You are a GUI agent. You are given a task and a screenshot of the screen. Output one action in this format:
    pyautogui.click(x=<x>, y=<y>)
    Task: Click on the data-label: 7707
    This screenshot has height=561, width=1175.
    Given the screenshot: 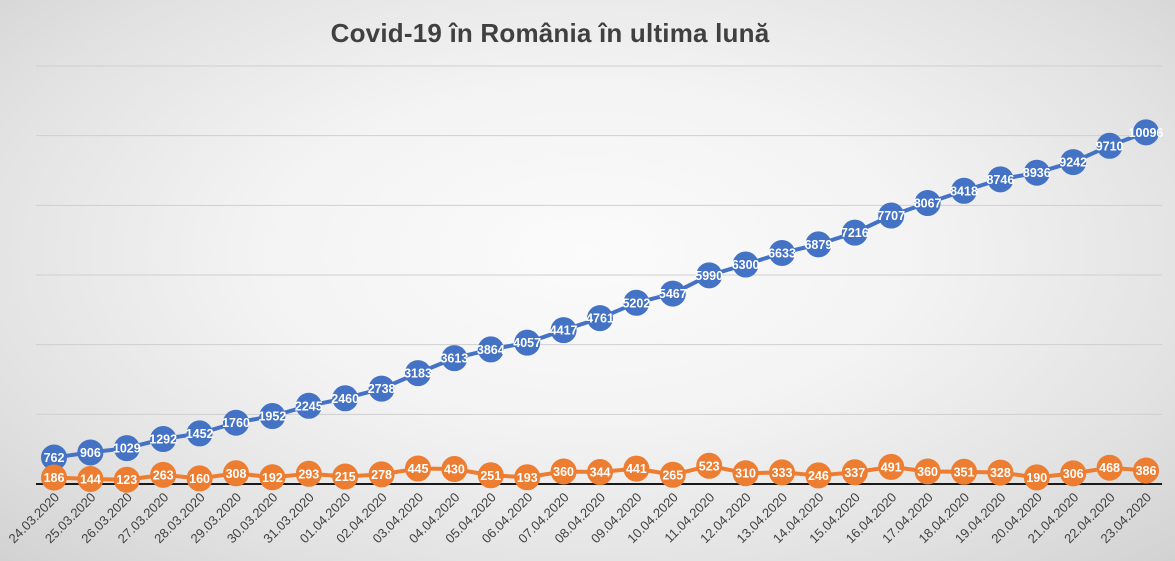 What is the action you would take?
    pyautogui.click(x=891, y=216)
    